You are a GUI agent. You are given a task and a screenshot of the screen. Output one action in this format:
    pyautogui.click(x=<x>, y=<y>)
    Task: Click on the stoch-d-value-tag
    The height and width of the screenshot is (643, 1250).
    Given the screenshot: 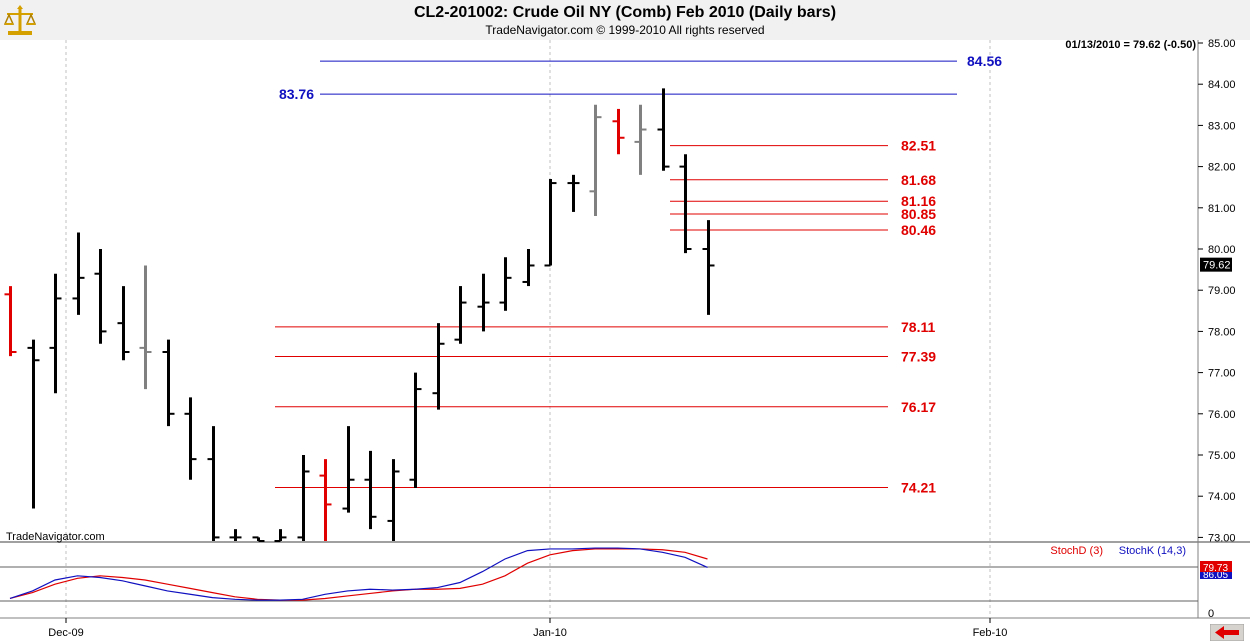 What is the action you would take?
    pyautogui.click(x=1216, y=566)
    